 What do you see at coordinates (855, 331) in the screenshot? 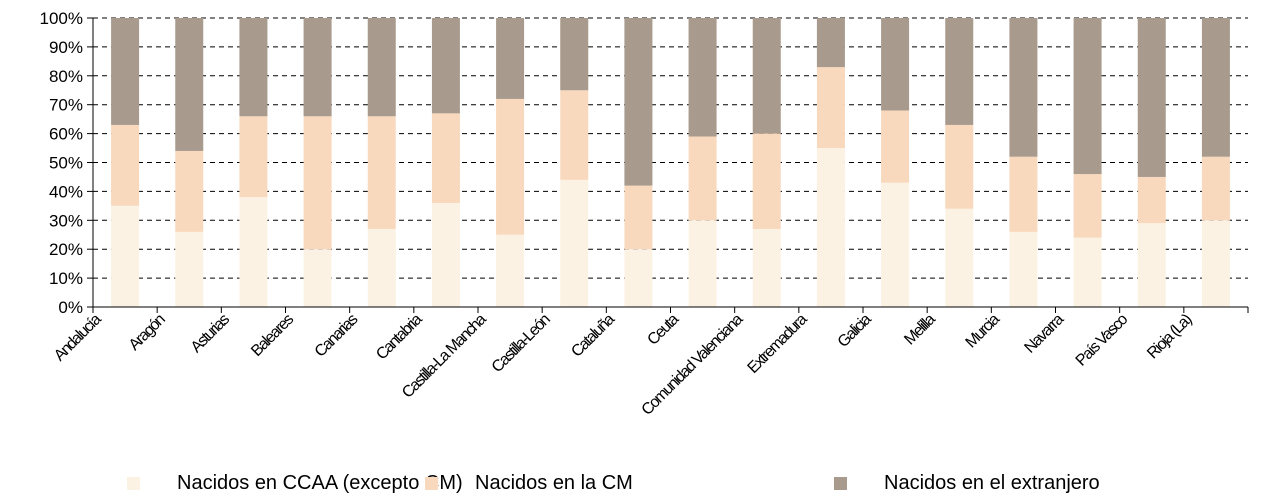
I see `category-label: Galicia` at bounding box center [855, 331].